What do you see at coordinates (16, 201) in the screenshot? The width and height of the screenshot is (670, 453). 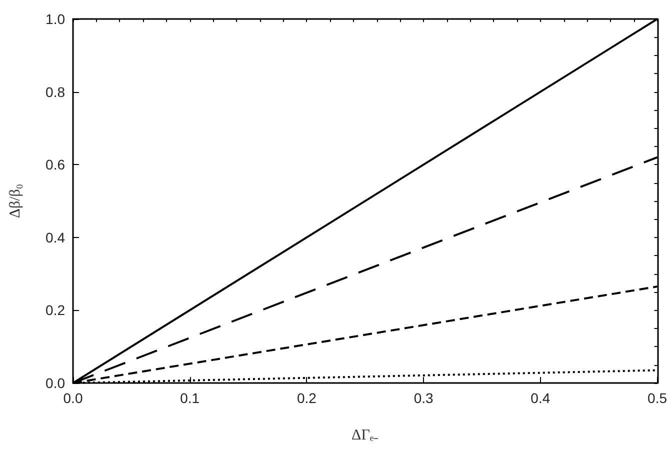 I see `y-axis-title: Δβ/β₀` at bounding box center [16, 201].